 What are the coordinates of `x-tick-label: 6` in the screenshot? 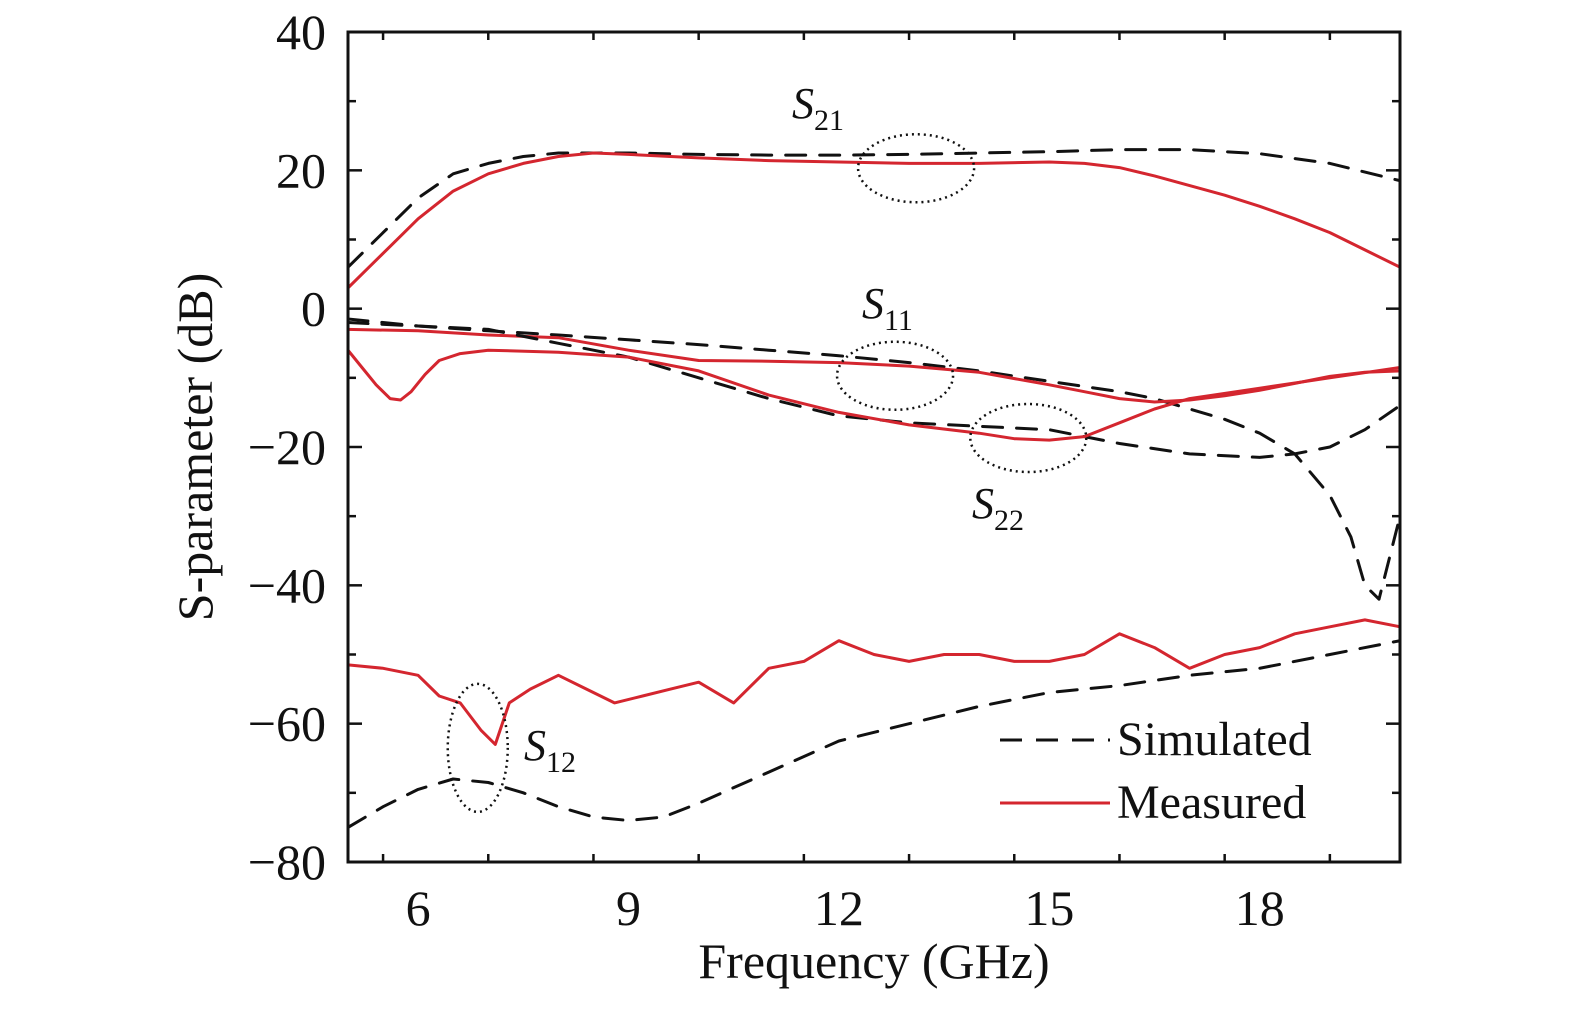 It's located at (418, 908).